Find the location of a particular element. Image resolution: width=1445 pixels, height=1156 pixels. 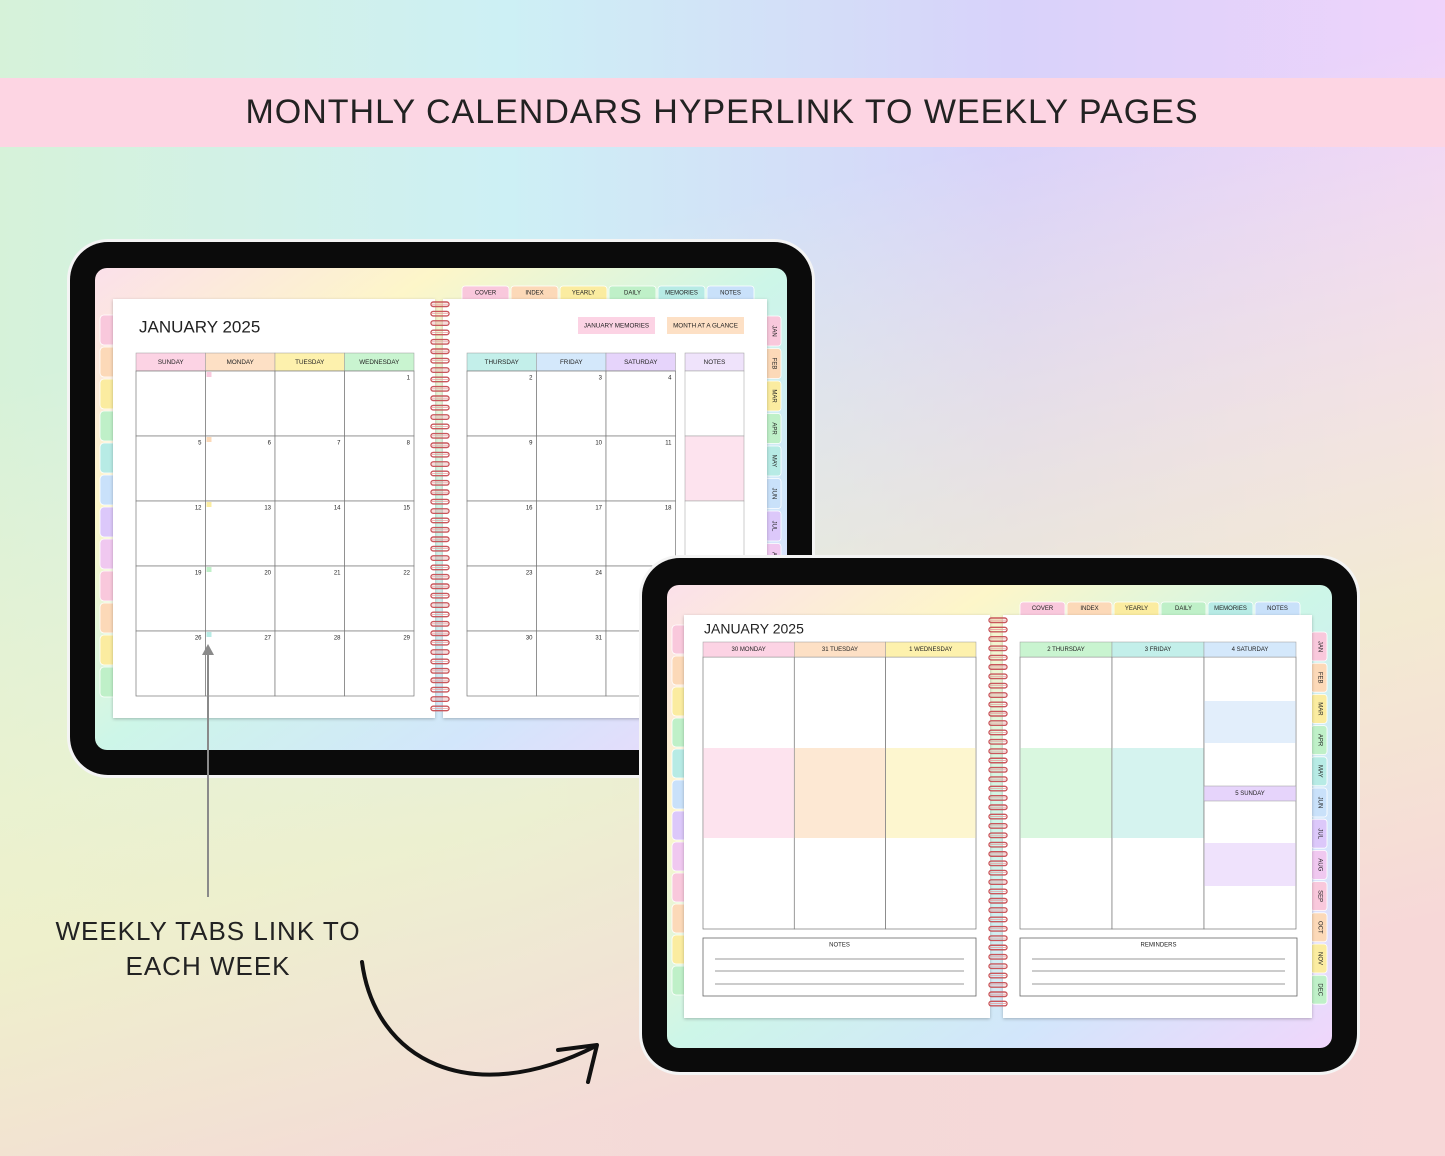

day-number: 2 is located at coordinates (531, 379).